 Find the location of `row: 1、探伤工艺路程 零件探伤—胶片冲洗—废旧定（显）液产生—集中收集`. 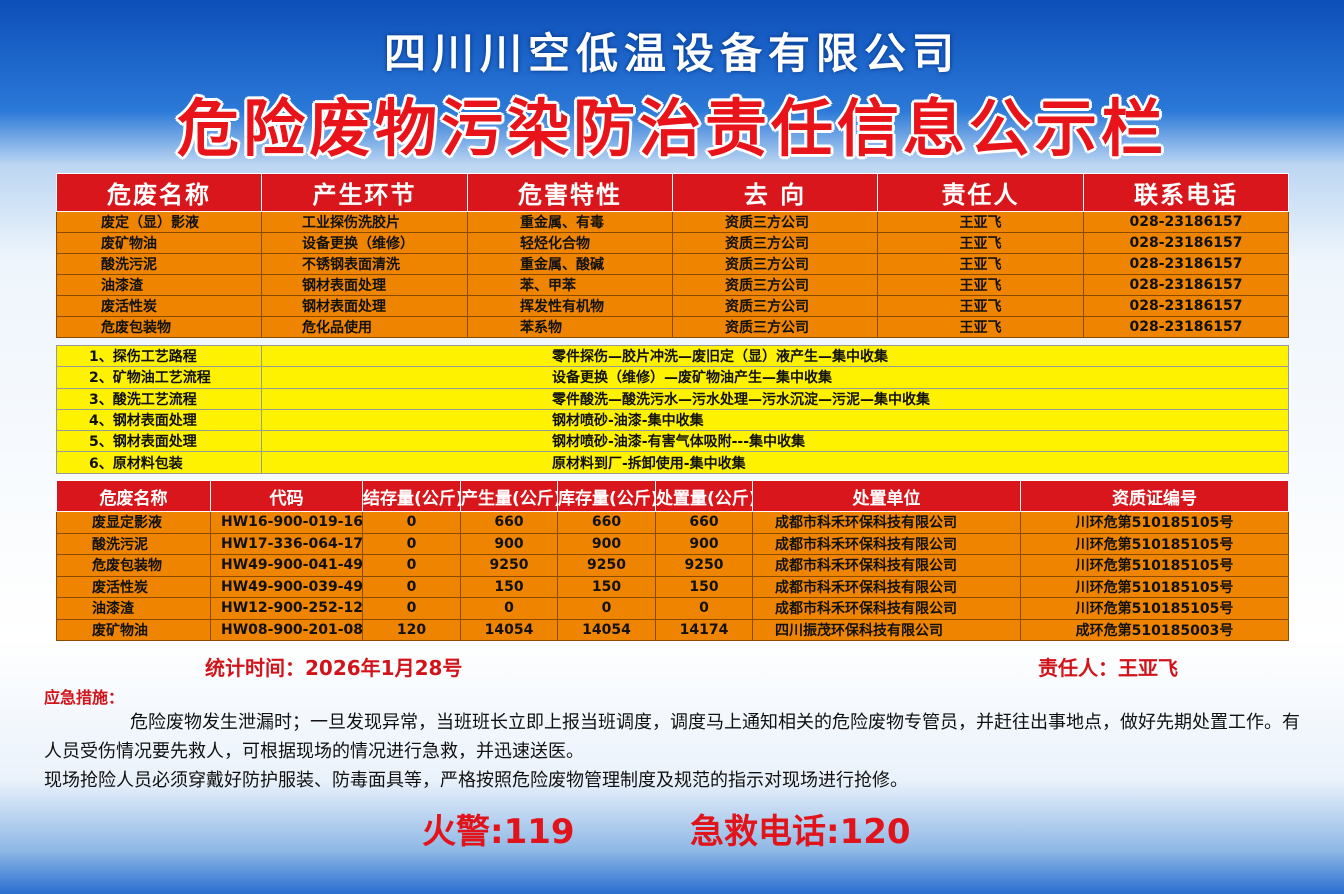

row: 1、探伤工艺路程 零件探伤—胶片冲洗—废旧定（显）液产生—集中收集 is located at coordinates (672, 356).